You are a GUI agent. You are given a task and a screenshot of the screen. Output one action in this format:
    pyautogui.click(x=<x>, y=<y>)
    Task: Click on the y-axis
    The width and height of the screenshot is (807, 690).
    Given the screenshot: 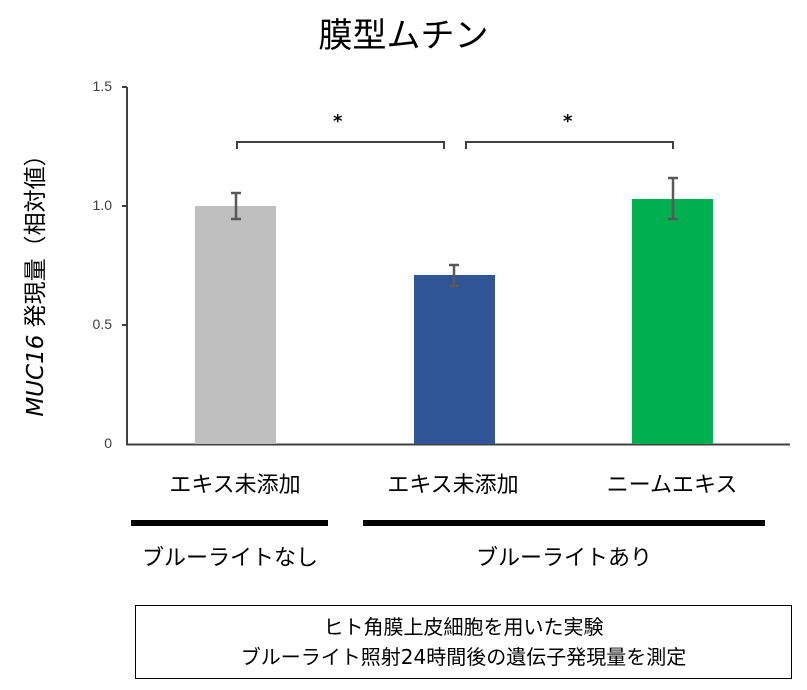 What is the action you would take?
    pyautogui.click(x=125, y=265)
    